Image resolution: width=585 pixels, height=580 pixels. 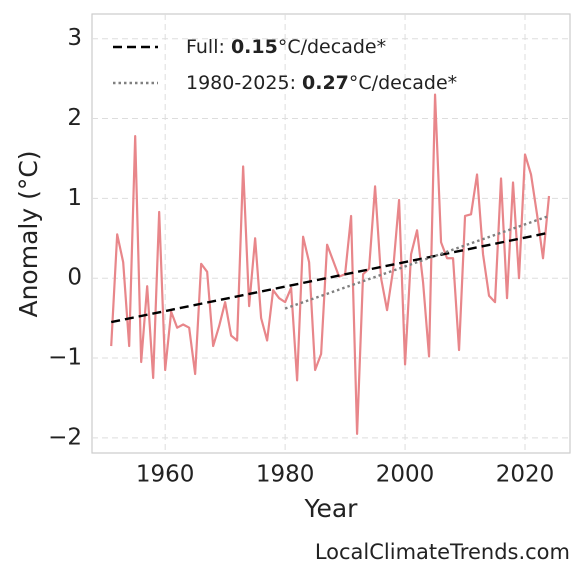 What do you see at coordinates (74, 278) in the screenshot?
I see `y-tick-label: 0` at bounding box center [74, 278].